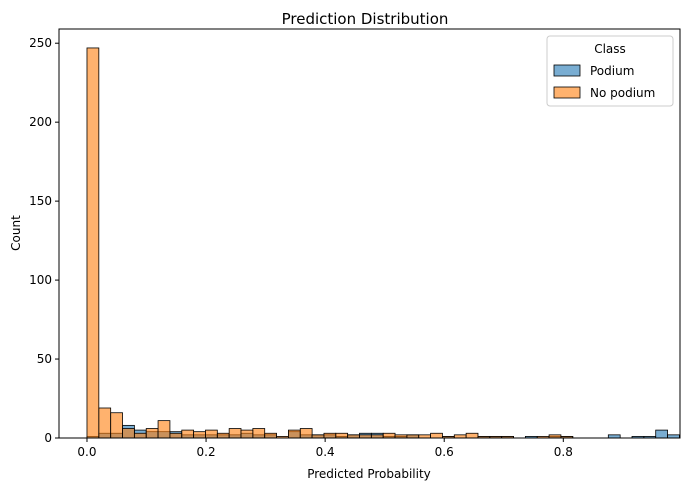 Image resolution: width=690 pixels, height=490 pixels. Describe the element at coordinates (44, 359) in the screenshot. I see `y-tick-label: 50` at that location.